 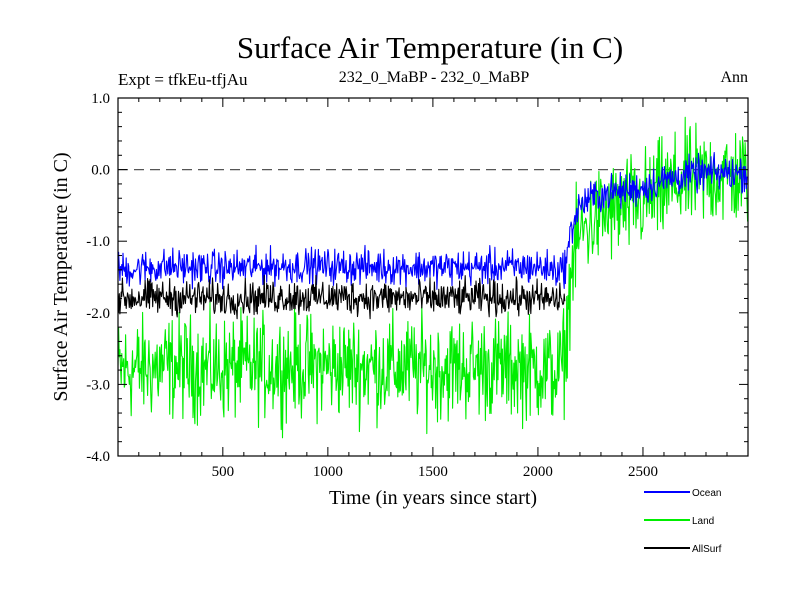 I want to click on chart-subtitle-left: Expt = tfkEu-tfjAu, so click(x=183, y=79).